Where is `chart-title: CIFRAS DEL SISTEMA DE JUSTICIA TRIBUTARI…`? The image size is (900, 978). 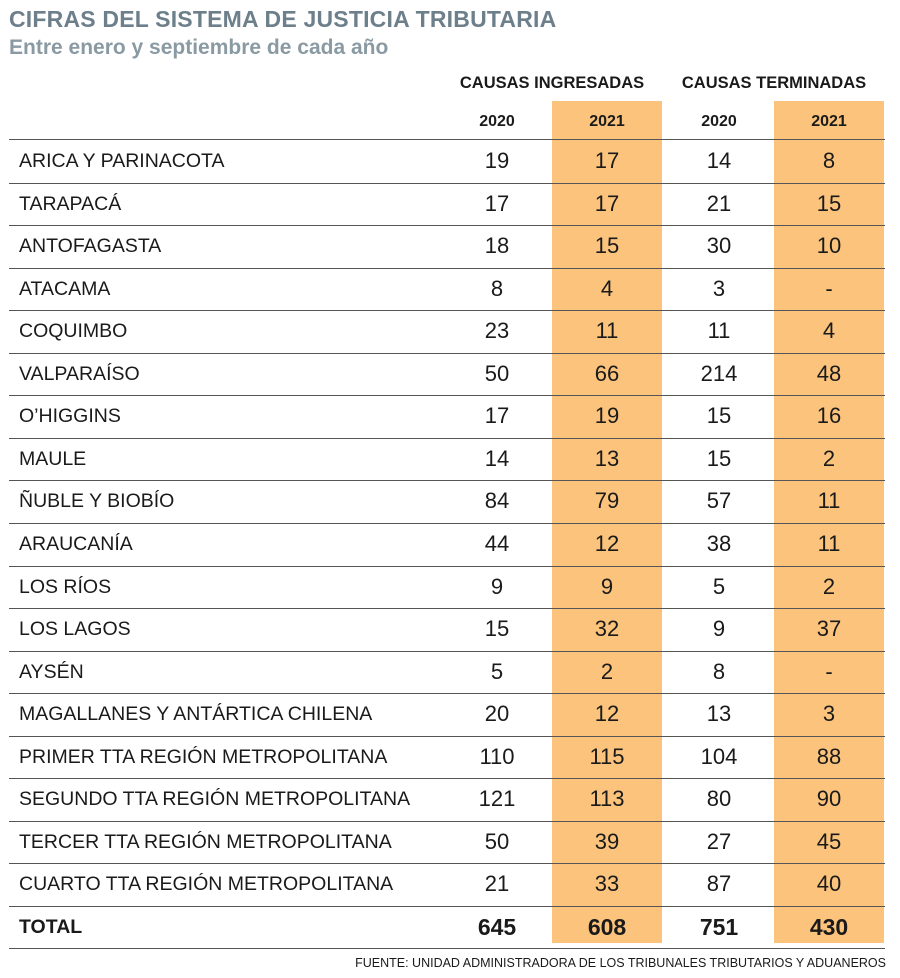 chart-title: CIFRAS DEL SISTEMA DE JUSTICIA TRIBUTARI… is located at coordinates (283, 19).